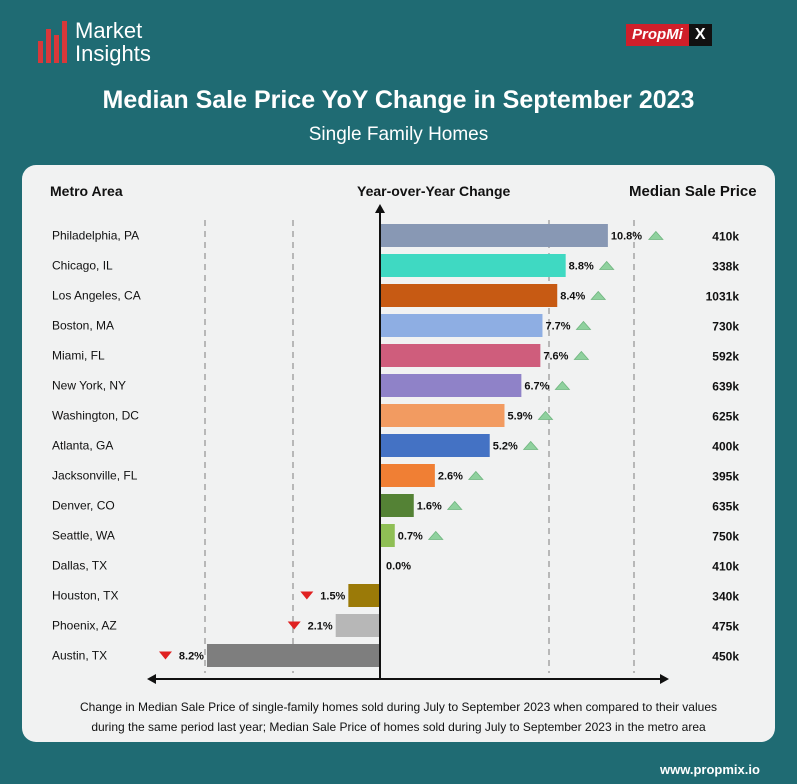 The width and height of the screenshot is (797, 784). Describe the element at coordinates (95, 416) in the screenshot. I see `metro-label: Washington, DC` at that location.